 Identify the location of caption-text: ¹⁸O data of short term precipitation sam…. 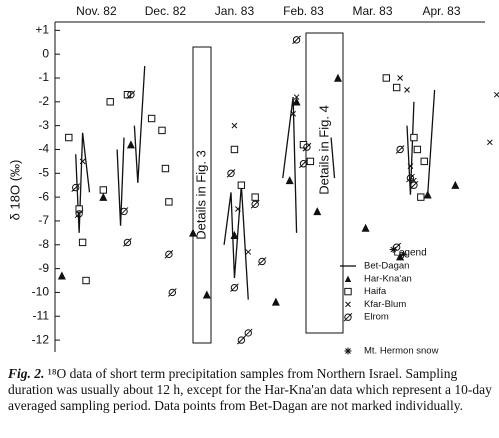
(250, 389).